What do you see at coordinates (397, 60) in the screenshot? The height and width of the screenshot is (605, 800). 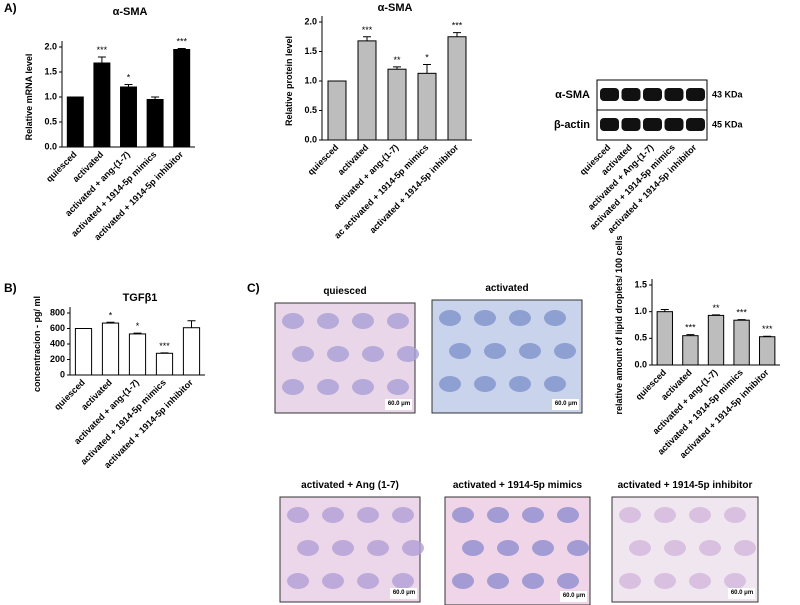 I see `significance: **` at bounding box center [397, 60].